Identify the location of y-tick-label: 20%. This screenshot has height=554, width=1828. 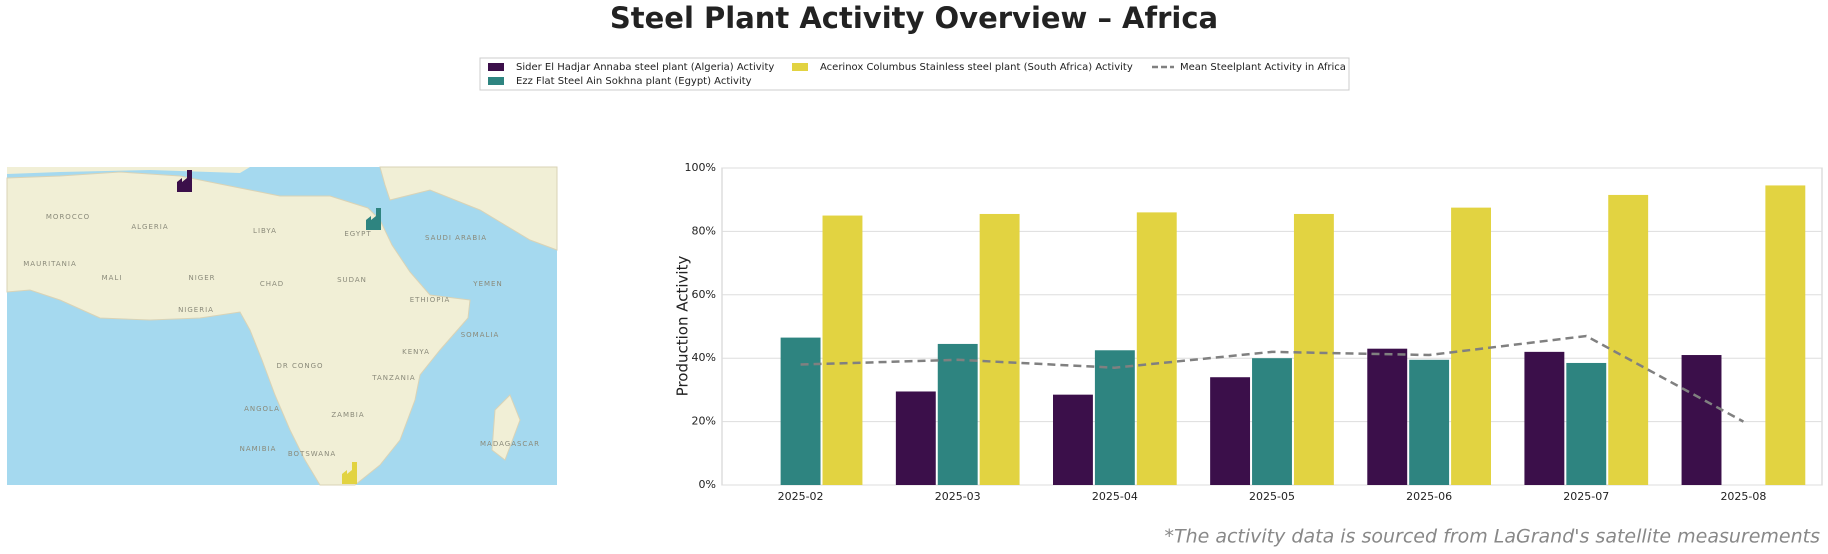
(704, 421).